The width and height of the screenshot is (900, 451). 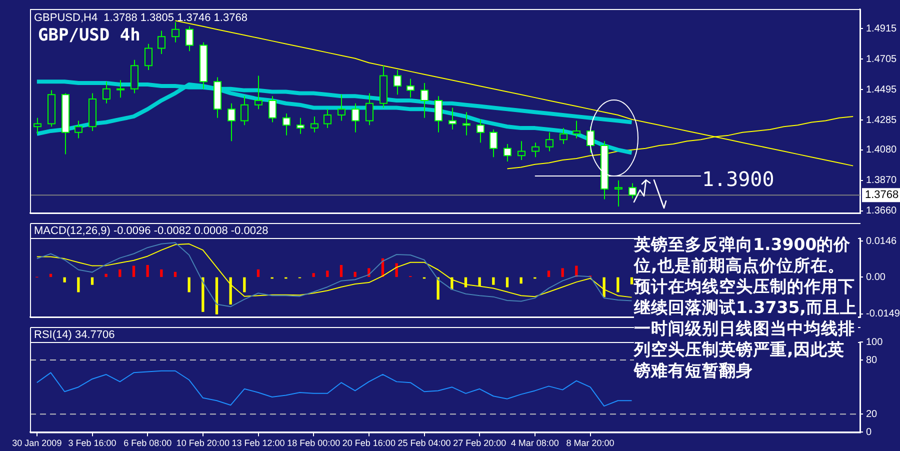 What do you see at coordinates (882, 59) in the screenshot?
I see `y-tick-label: 1.4705` at bounding box center [882, 59].